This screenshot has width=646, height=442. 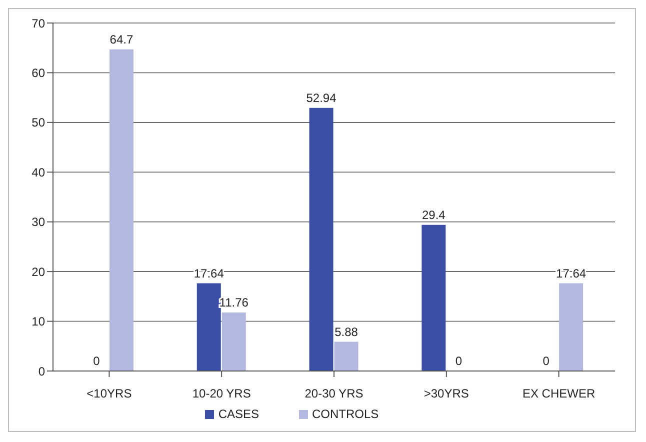 I want to click on legend-label: CASES, so click(x=238, y=414).